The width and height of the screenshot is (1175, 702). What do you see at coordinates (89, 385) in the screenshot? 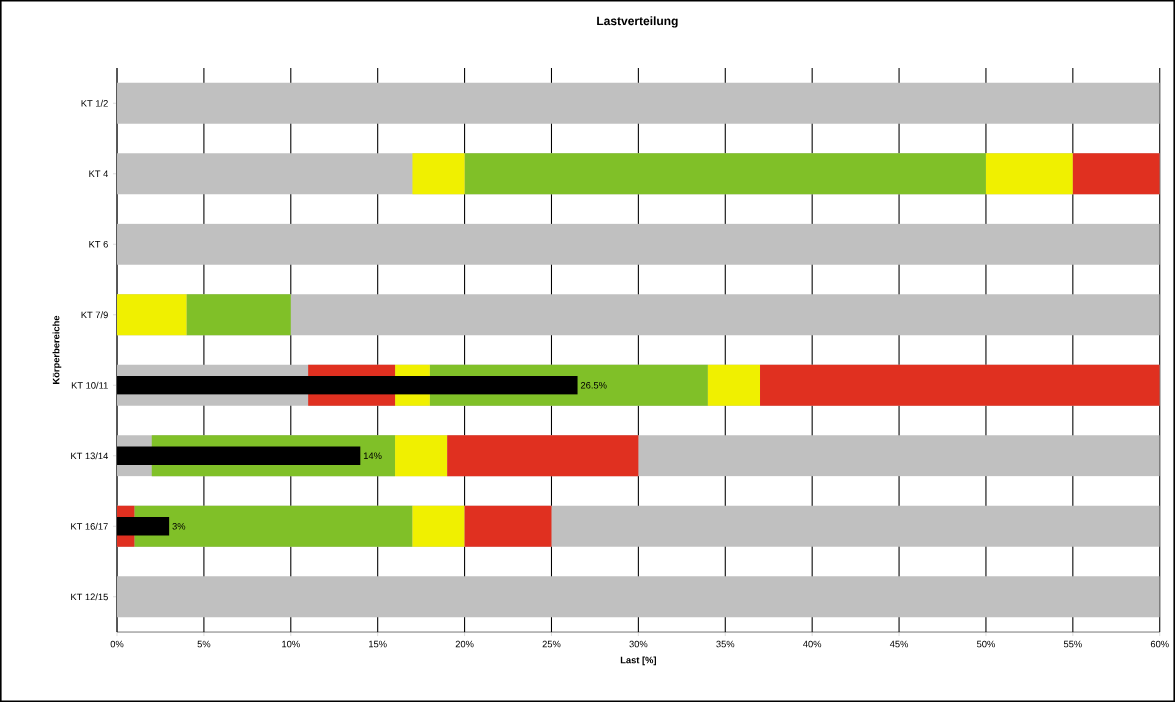
I see `y-tick-label: KT 10/11` at bounding box center [89, 385].